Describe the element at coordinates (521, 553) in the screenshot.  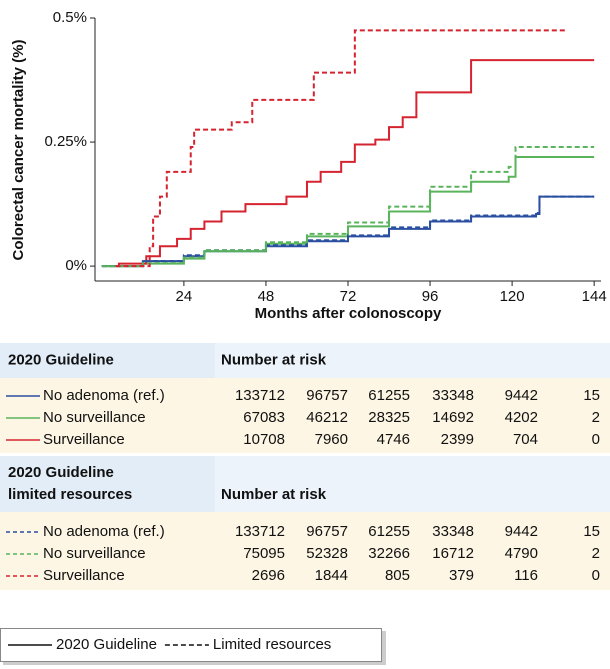
I see `at-risk-value: 4790` at that location.